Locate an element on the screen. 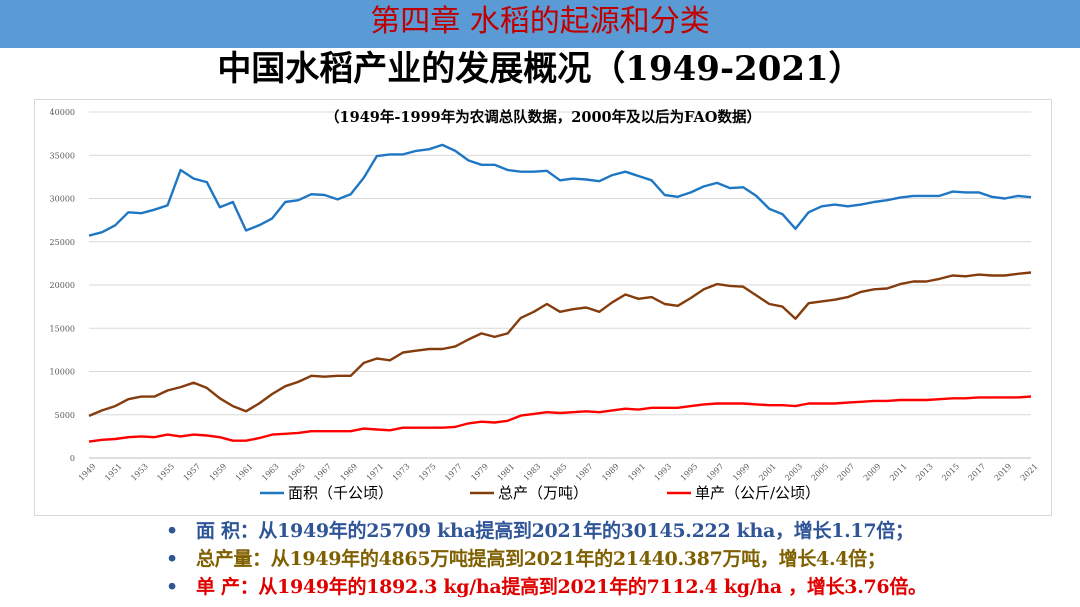 The image size is (1080, 607). x-tick-label: 1951 is located at coordinates (113, 472).